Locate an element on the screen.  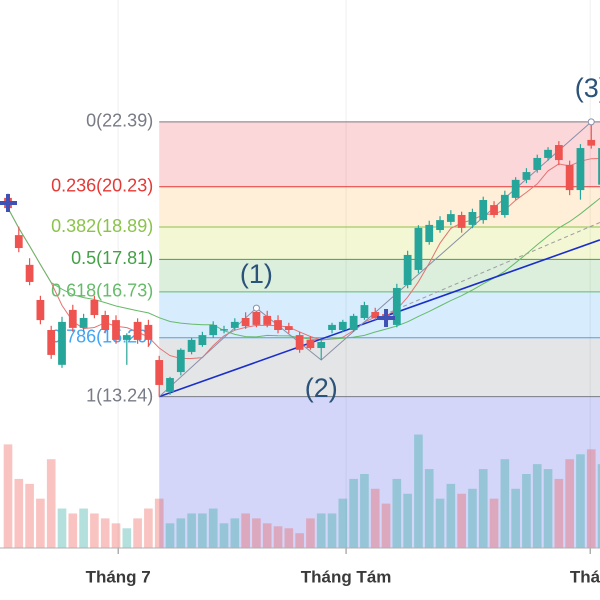
wave-label: (1) is located at coordinates (256, 274).